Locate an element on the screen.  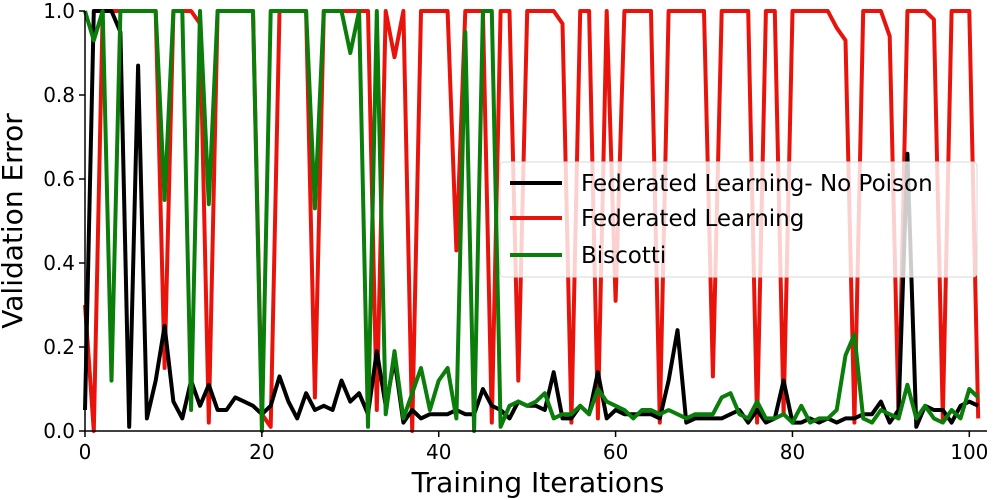
legend-label-no-poison: Federated Learning- No Poison is located at coordinates (757, 184).